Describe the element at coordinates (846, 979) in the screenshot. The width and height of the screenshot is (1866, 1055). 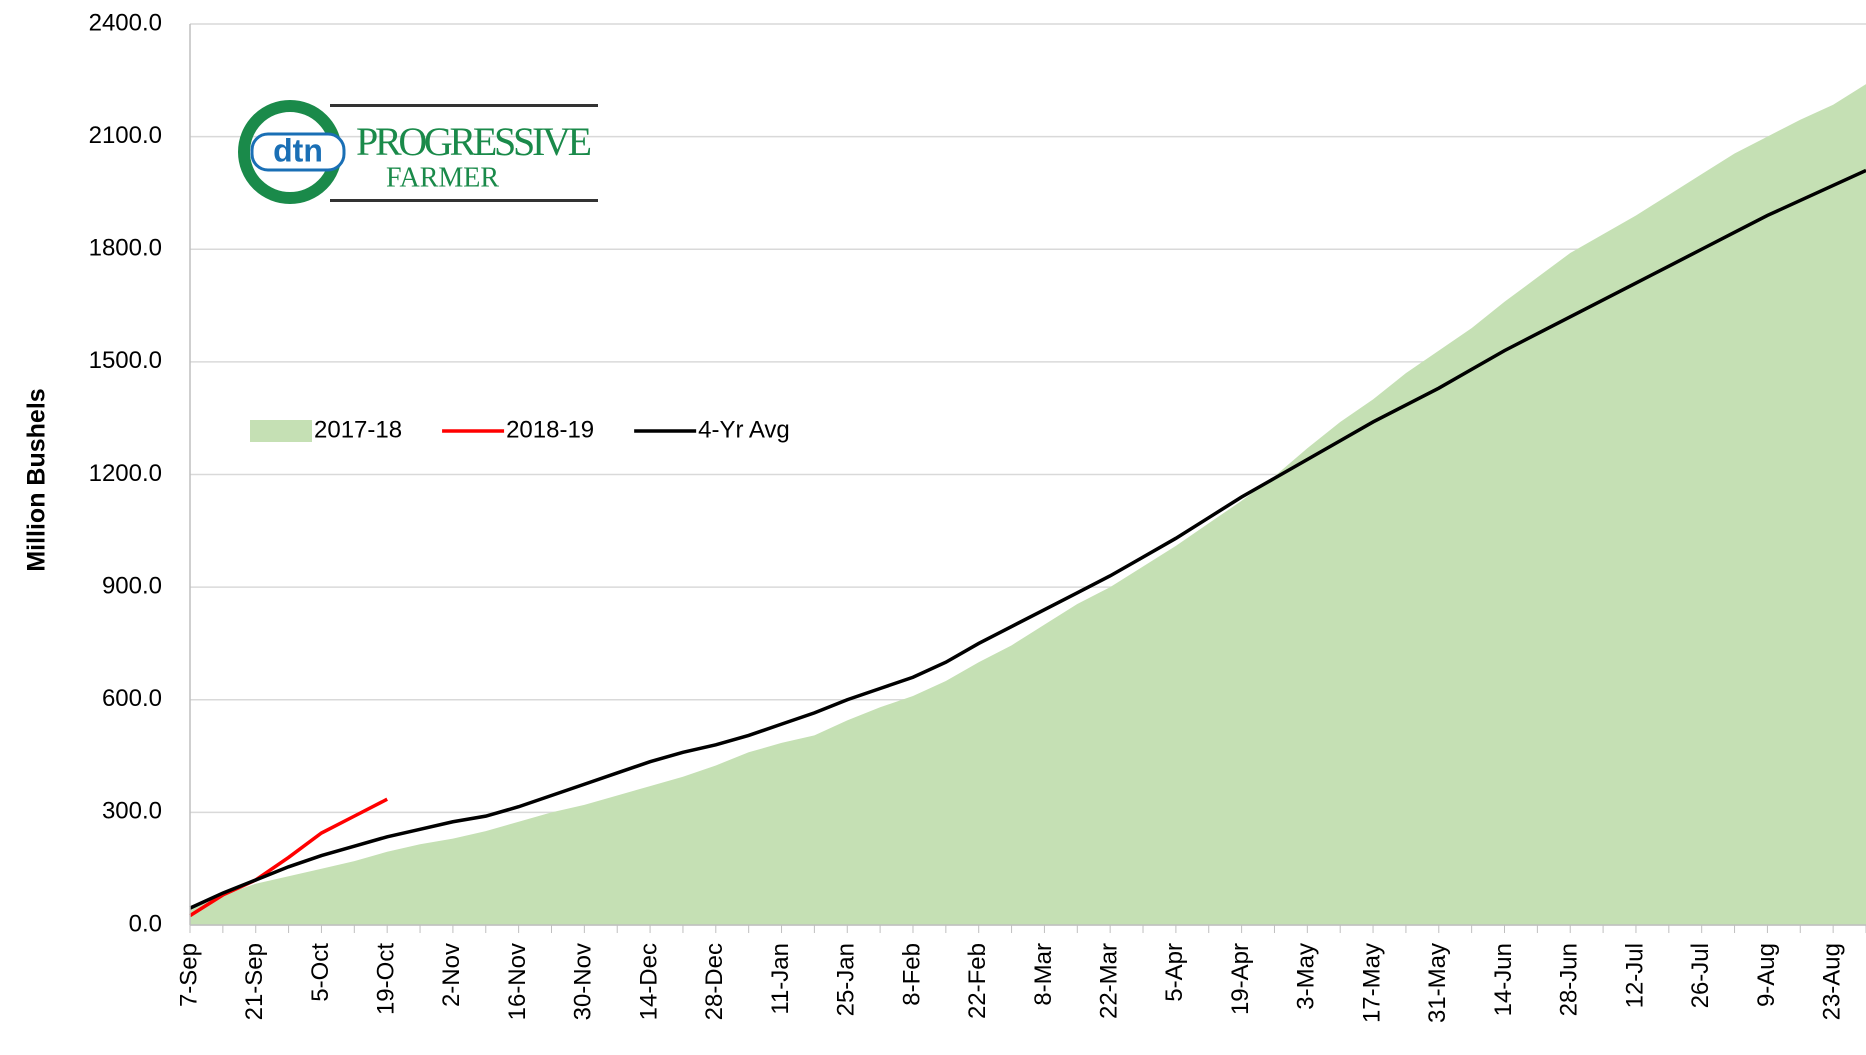
I see `x-tick-label: 25-Jan` at that location.